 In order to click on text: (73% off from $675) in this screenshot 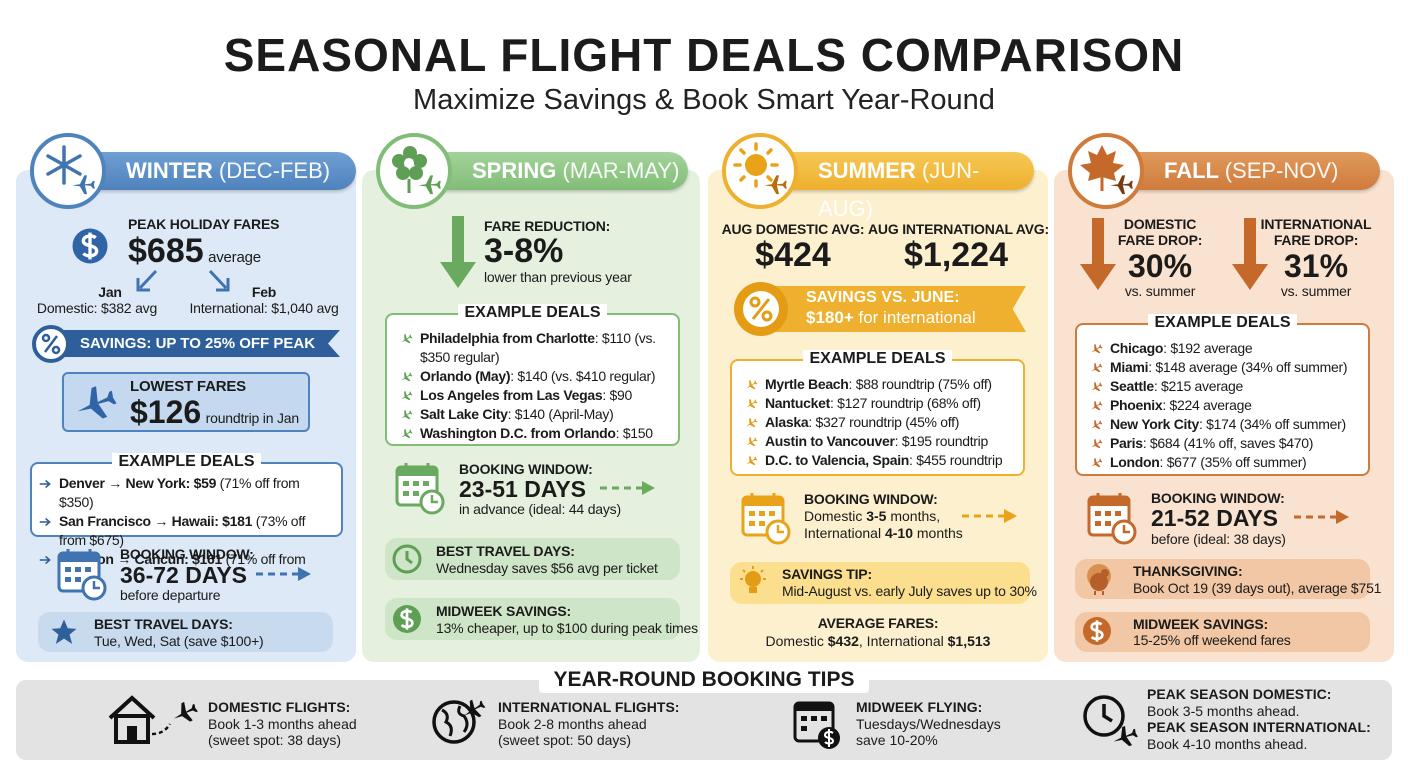, I will do `click(182, 530)`.